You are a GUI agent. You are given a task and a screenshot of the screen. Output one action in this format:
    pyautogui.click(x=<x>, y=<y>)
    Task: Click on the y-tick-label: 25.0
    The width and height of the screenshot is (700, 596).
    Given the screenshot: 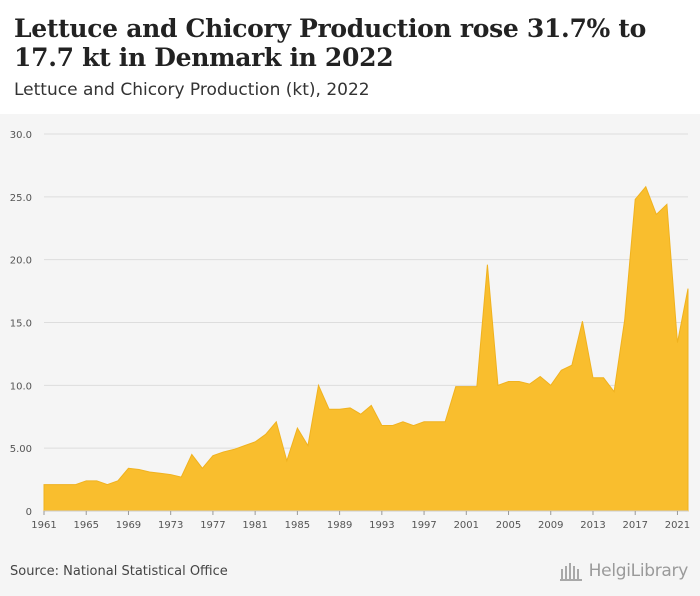 What is the action you would take?
    pyautogui.click(x=21, y=198)
    